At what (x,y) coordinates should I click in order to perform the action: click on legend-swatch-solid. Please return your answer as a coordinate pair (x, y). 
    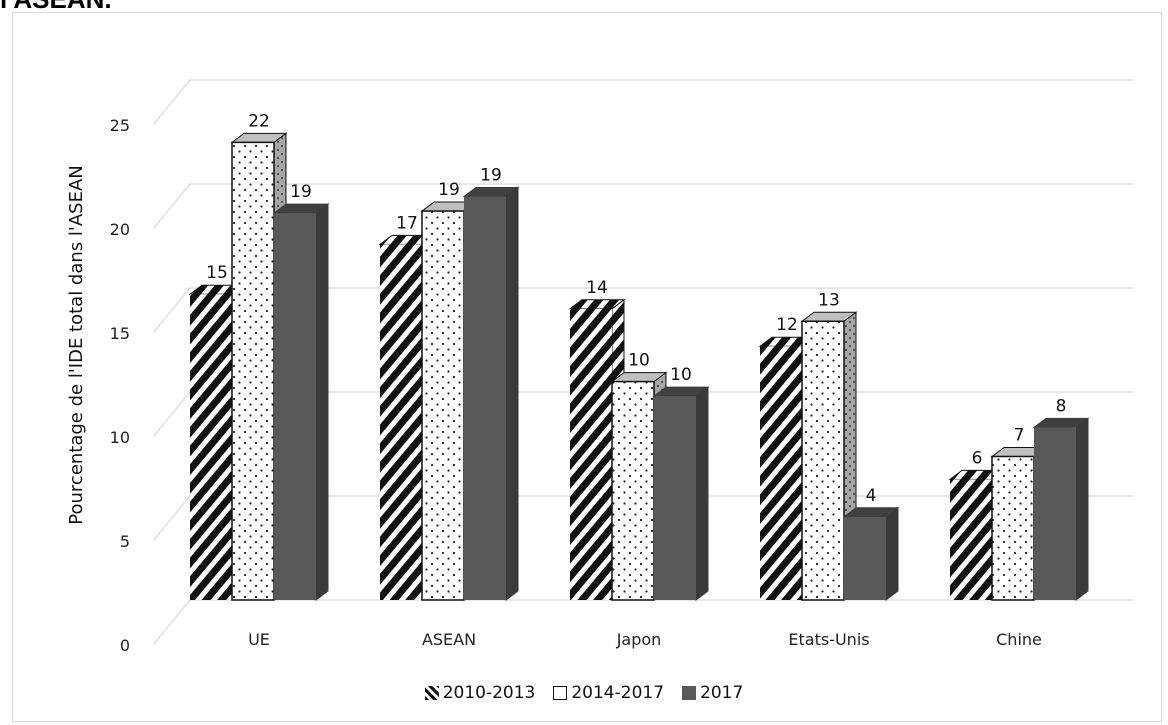
    Looking at the image, I should click on (689, 693).